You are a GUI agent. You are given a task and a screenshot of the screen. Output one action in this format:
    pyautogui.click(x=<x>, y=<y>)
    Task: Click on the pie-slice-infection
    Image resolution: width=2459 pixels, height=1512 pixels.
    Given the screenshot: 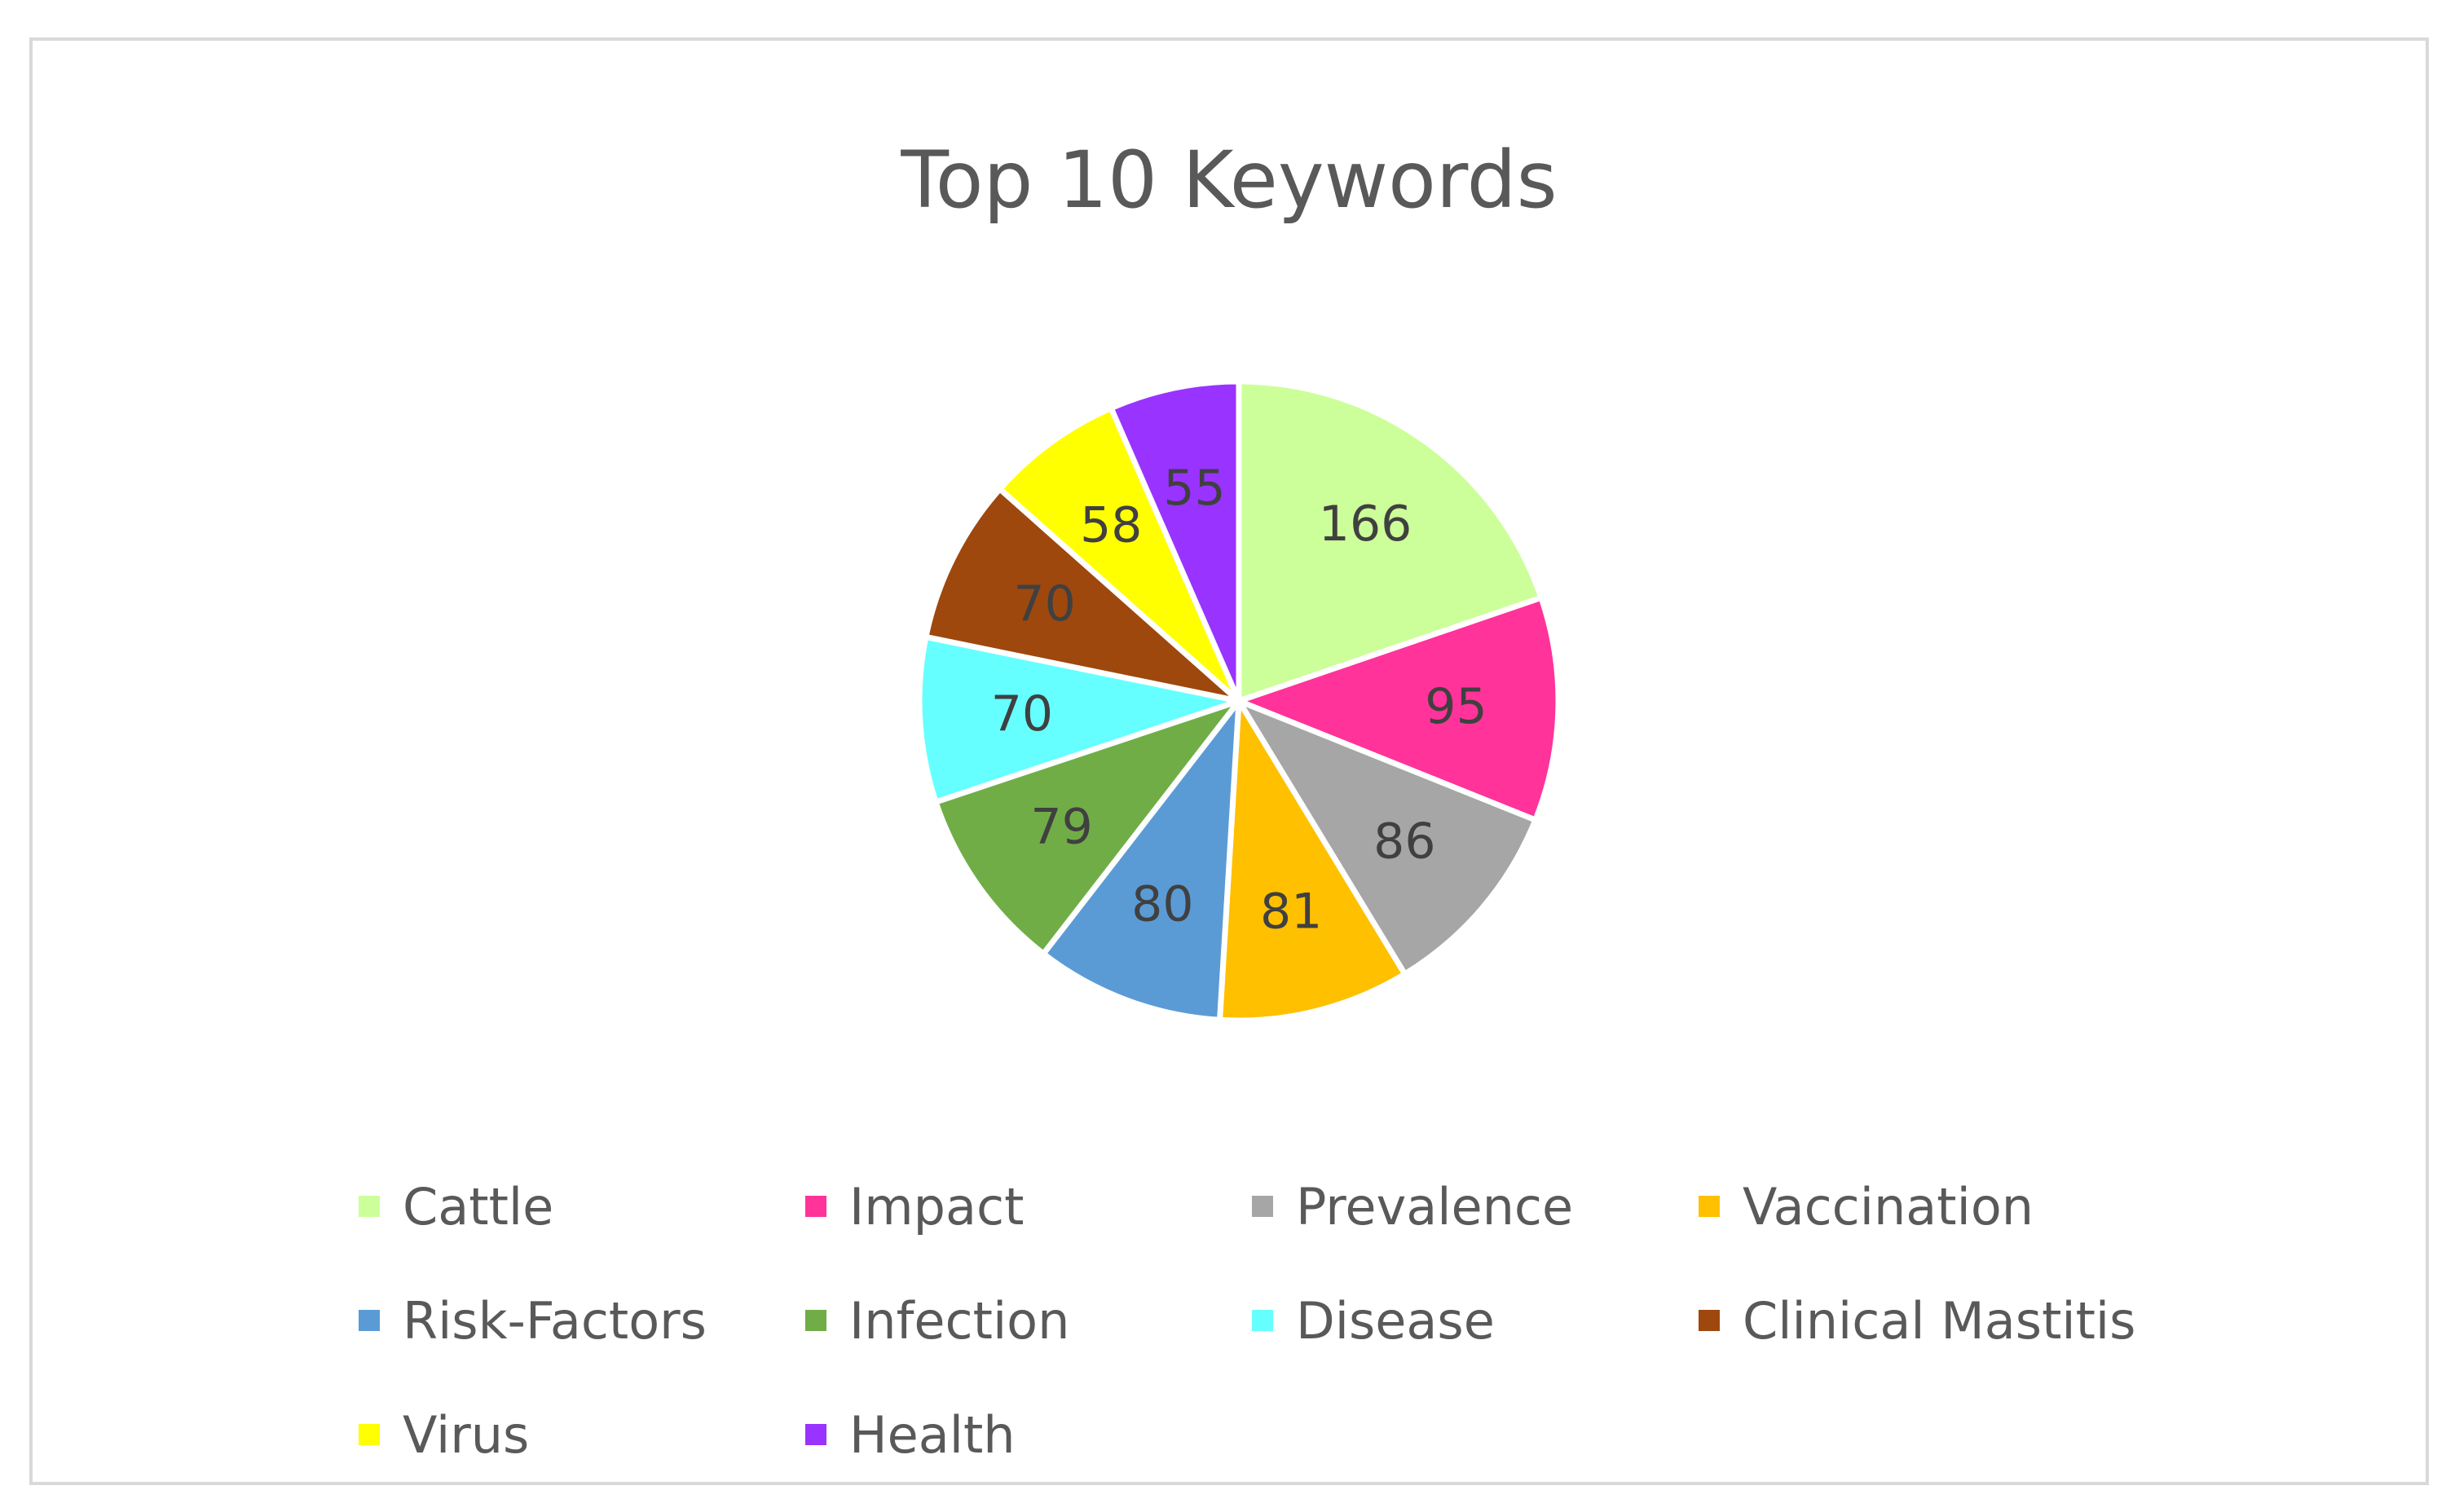 What is the action you would take?
    pyautogui.click(x=1087, y=827)
    